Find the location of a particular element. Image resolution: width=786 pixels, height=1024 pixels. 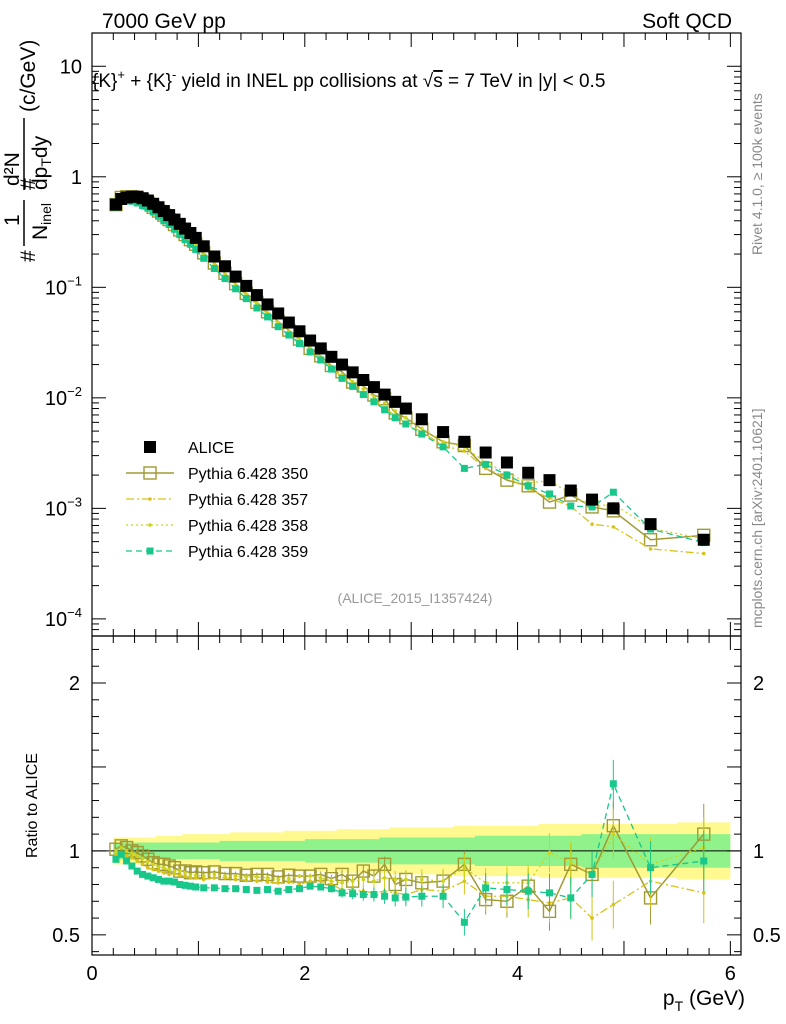

legend-label: Pythia 6.428 350 is located at coordinates (248, 474).